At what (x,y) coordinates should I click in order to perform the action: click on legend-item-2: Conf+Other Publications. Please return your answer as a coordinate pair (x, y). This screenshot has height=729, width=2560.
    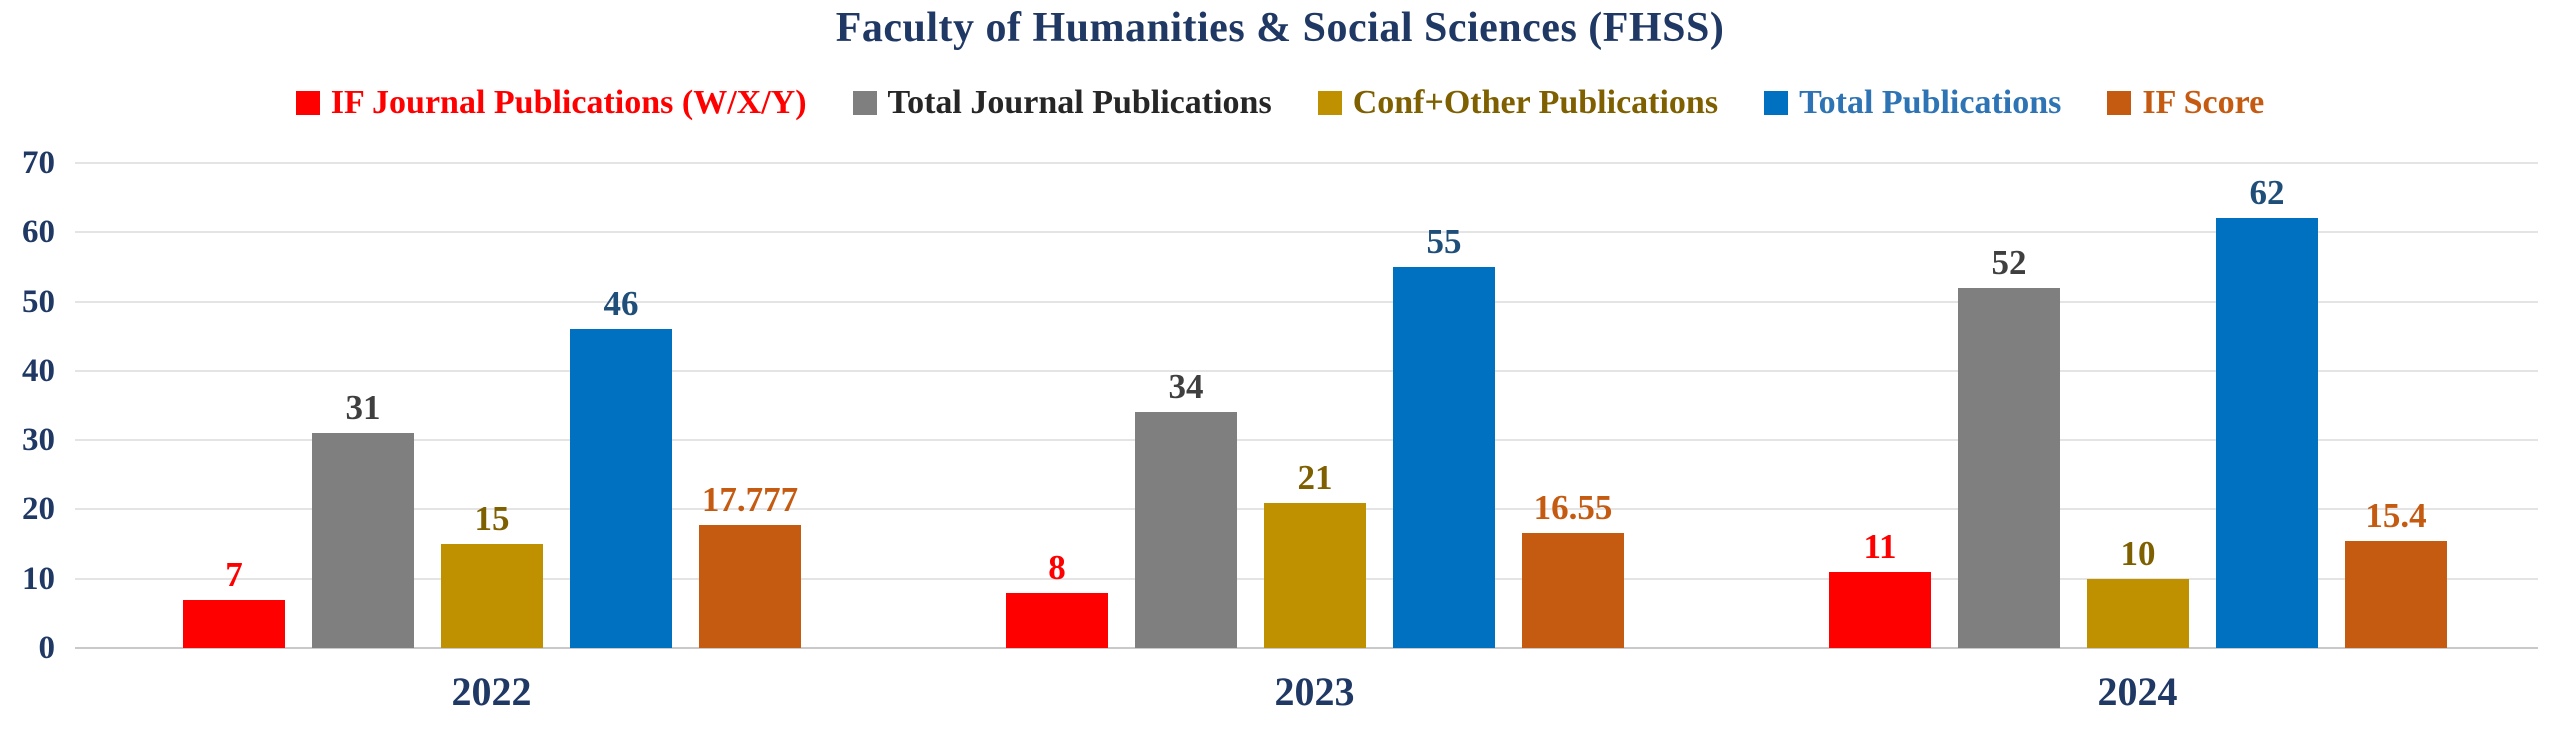
    Looking at the image, I should click on (1518, 103).